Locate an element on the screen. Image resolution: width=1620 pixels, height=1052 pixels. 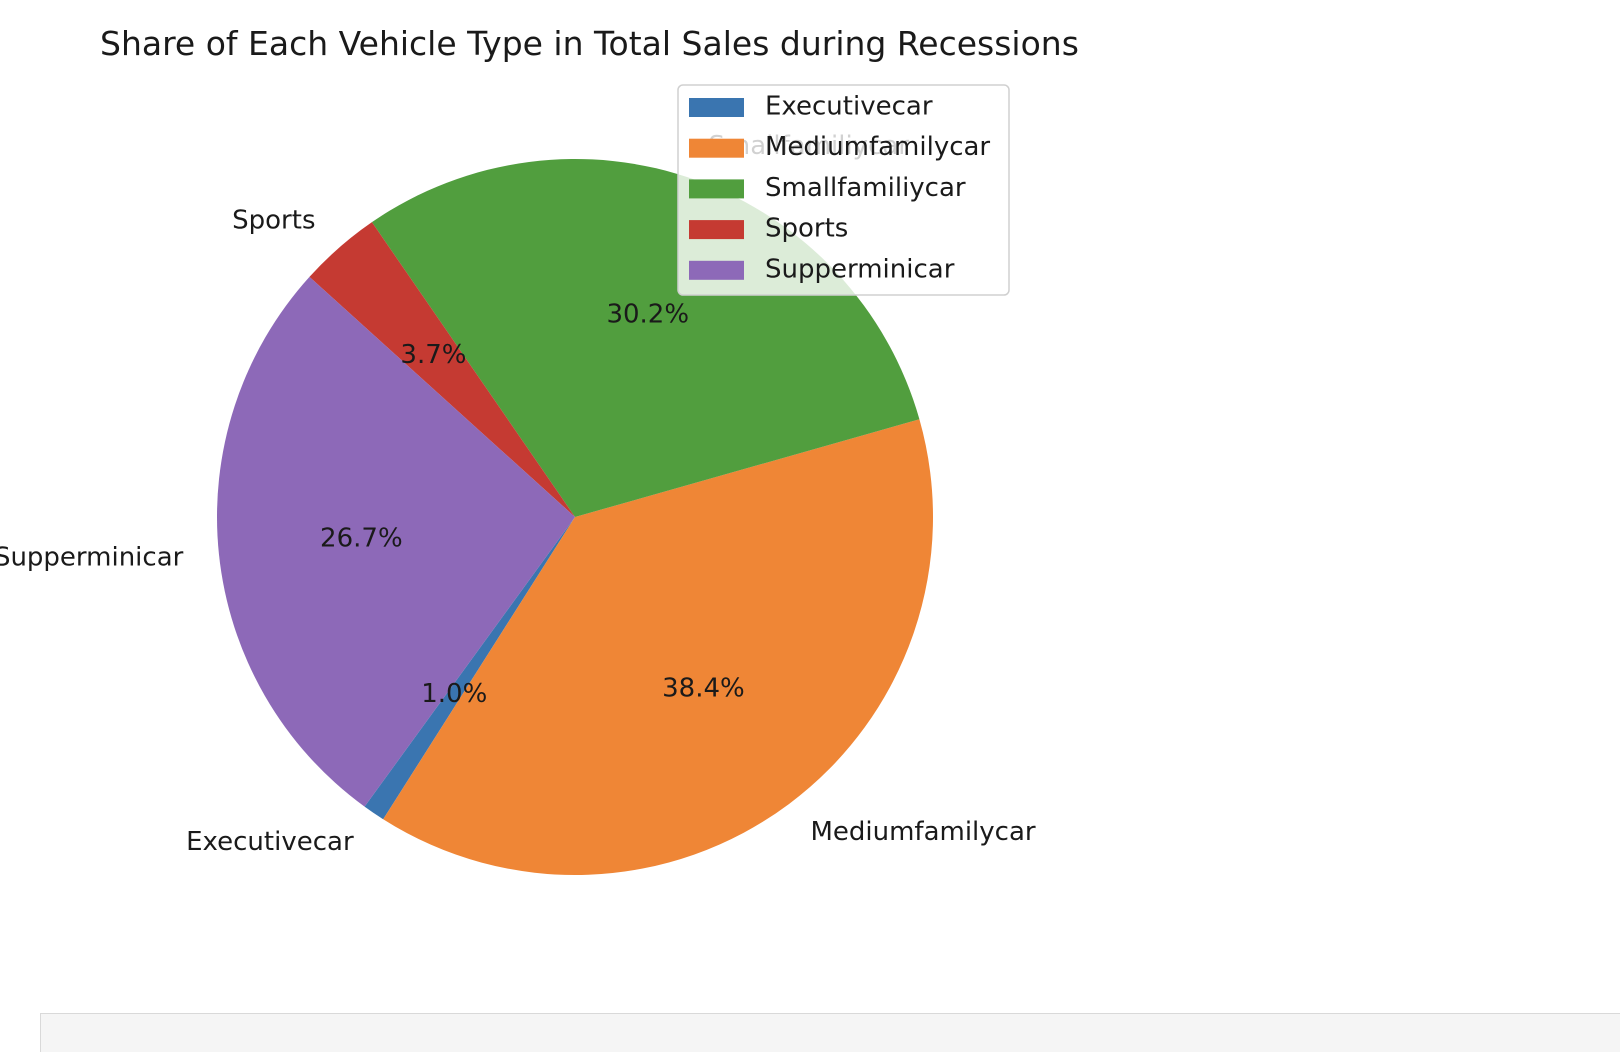
slice-percent-sports: 3.7% is located at coordinates (433, 355).